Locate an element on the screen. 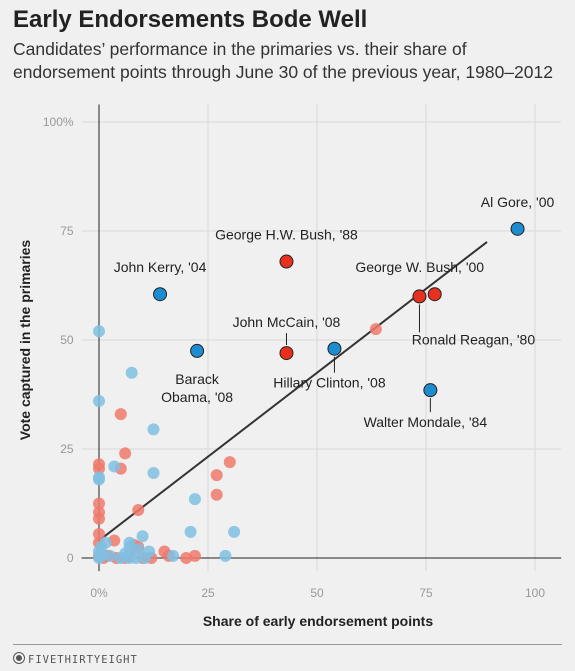 The image size is (575, 671). y-tick-label: 50 is located at coordinates (67, 340).